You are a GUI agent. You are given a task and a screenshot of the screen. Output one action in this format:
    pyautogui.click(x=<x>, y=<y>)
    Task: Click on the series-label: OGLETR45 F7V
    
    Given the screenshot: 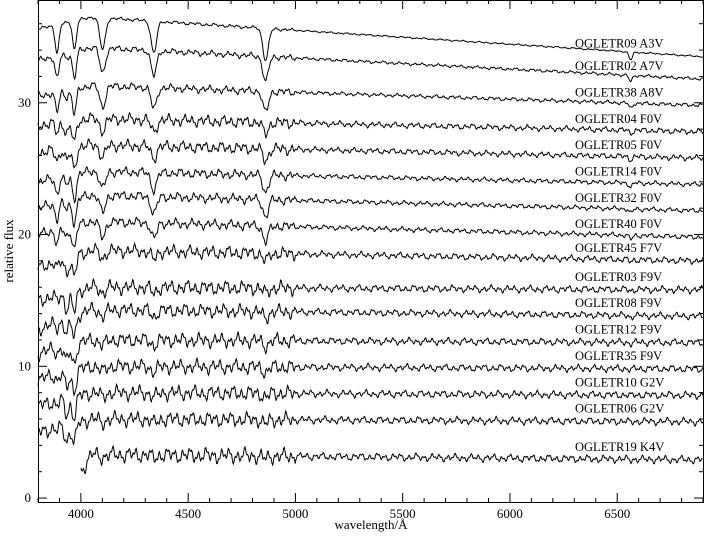 What is the action you would take?
    pyautogui.click(x=618, y=248)
    